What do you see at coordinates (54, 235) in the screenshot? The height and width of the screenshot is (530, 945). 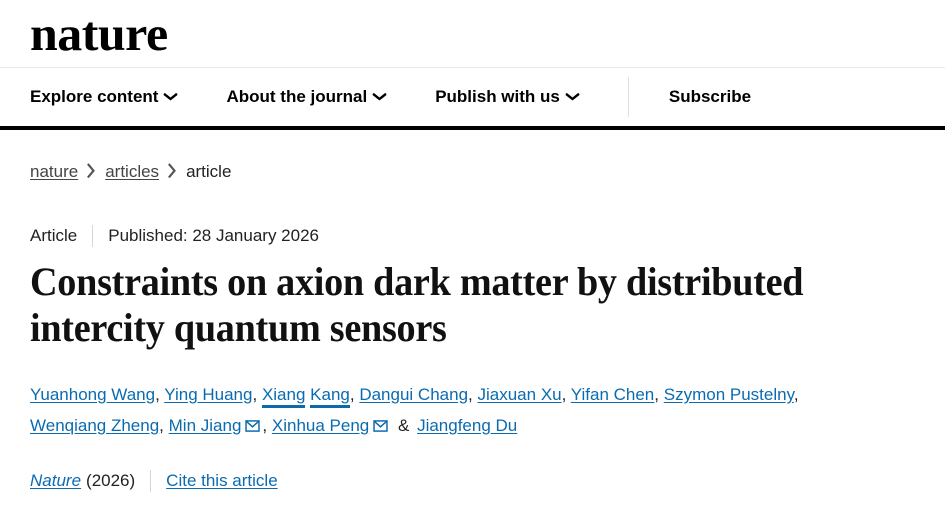 I see `article-type-label: Article` at bounding box center [54, 235].